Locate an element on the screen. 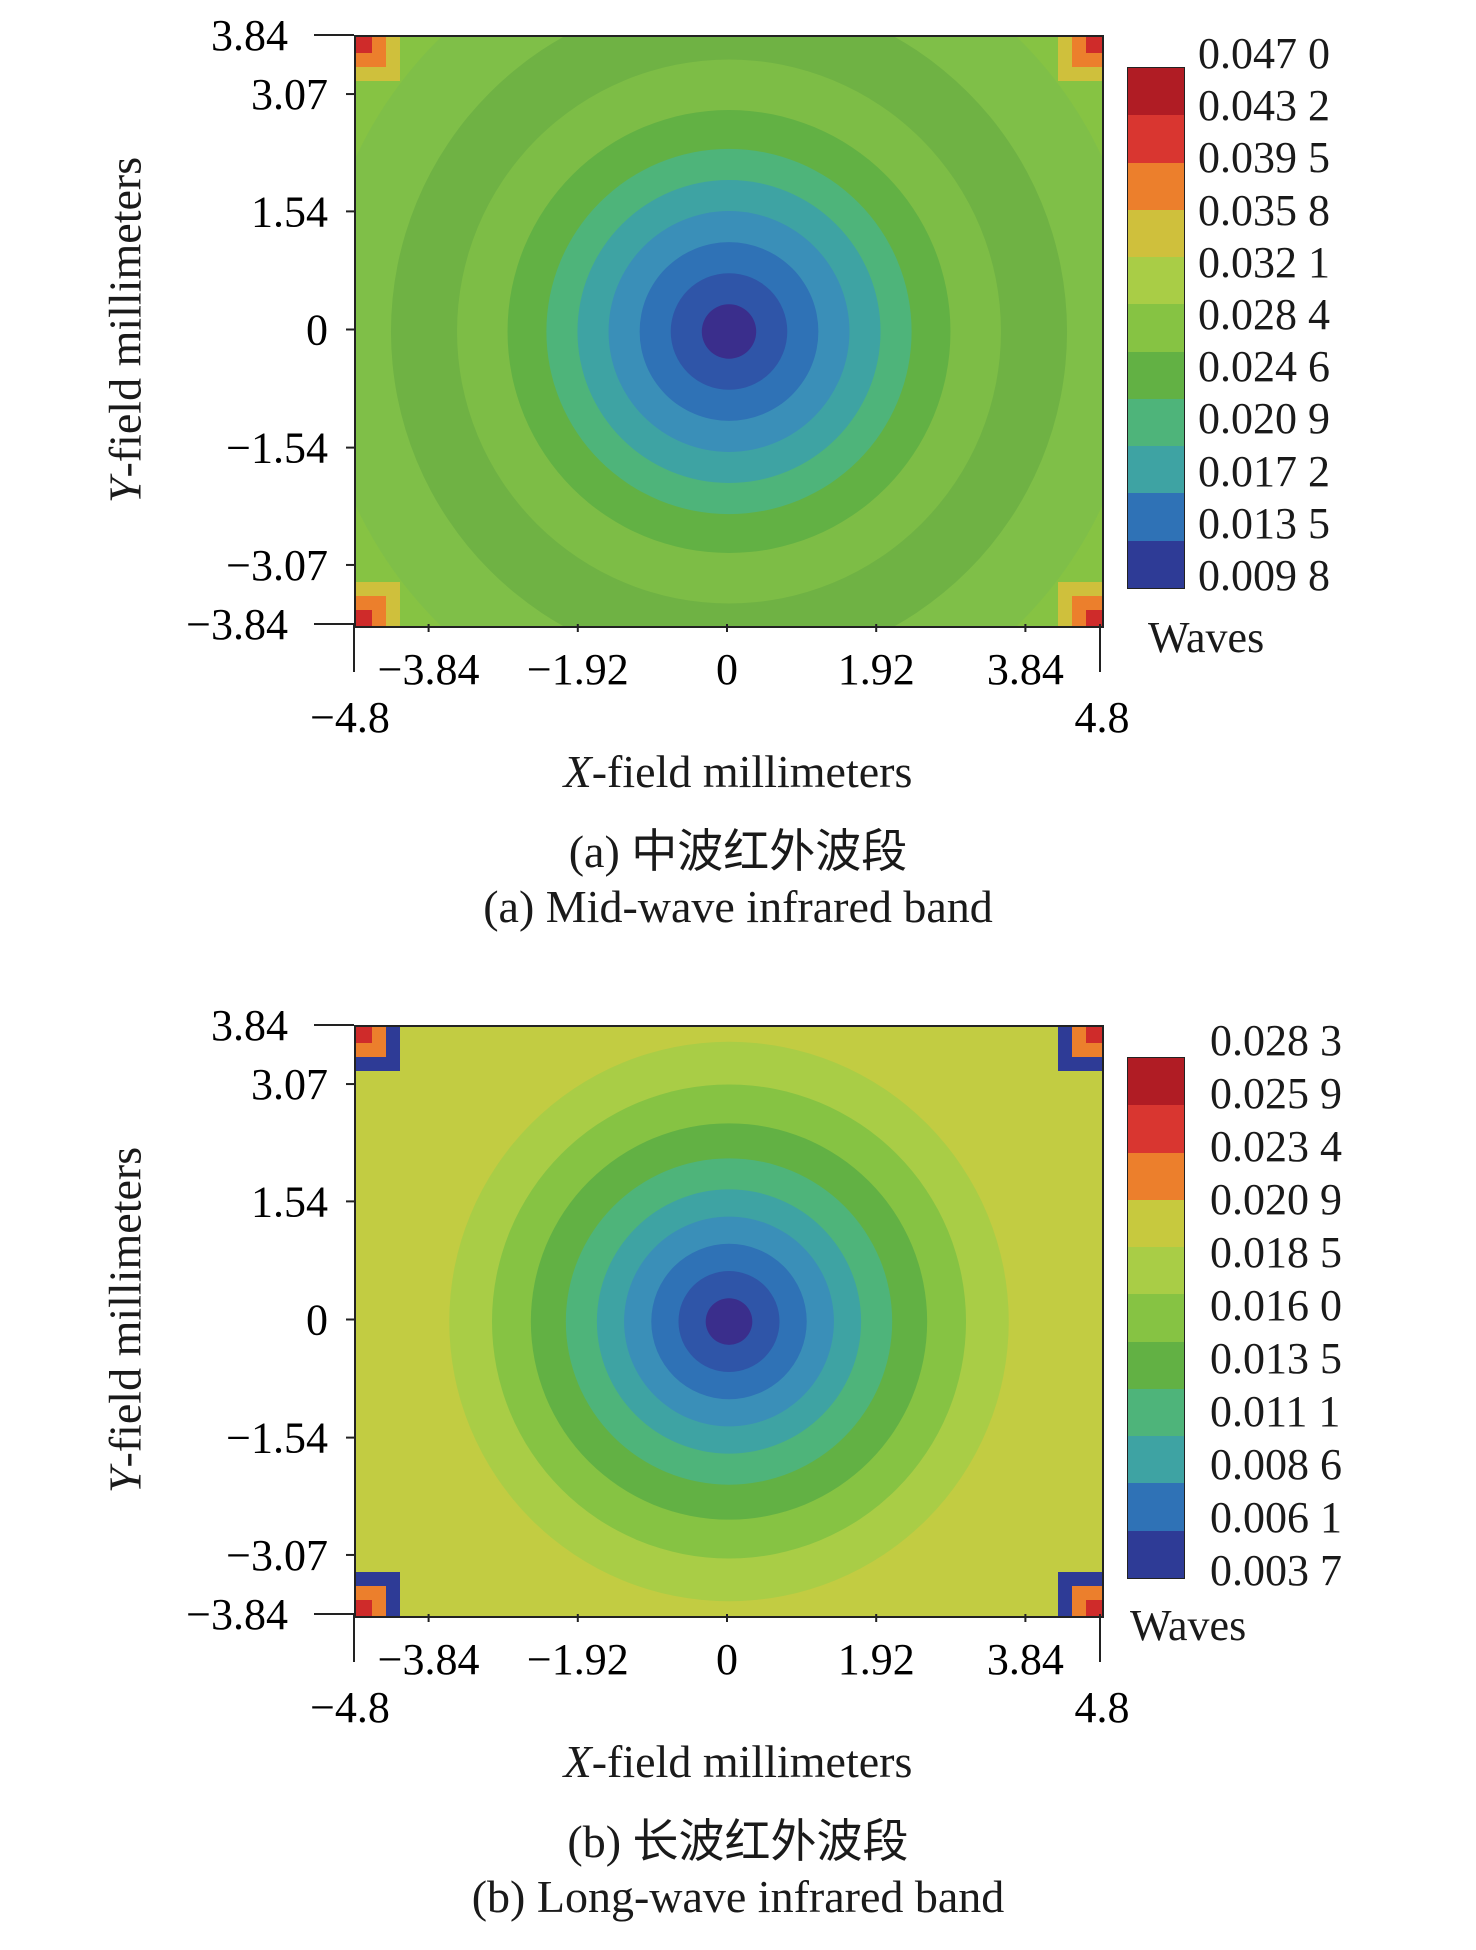 The image size is (1476, 1950). colorbar-label: 0.018 5 is located at coordinates (1276, 1252).